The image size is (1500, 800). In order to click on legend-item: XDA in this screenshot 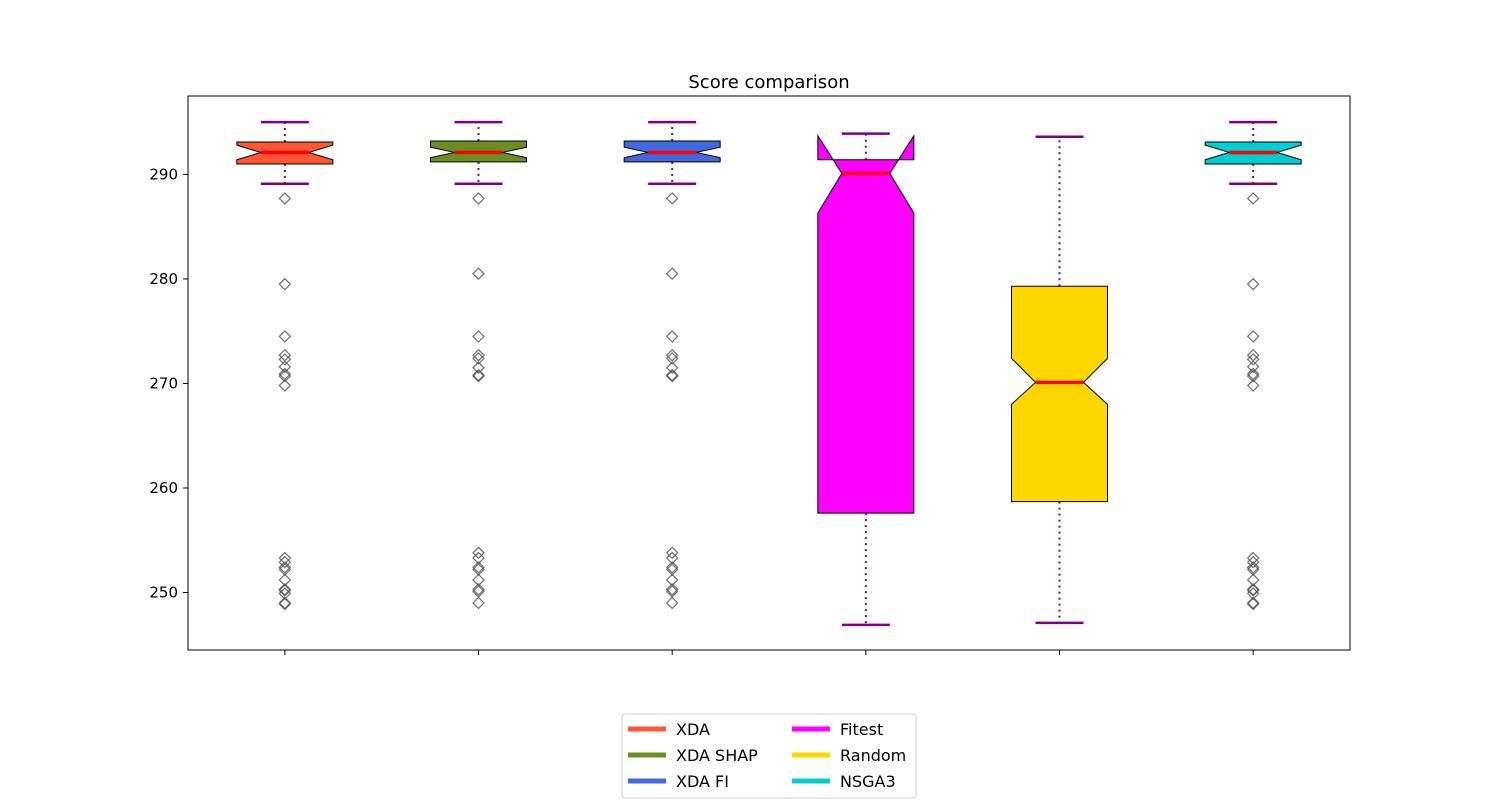, I will do `click(669, 729)`.